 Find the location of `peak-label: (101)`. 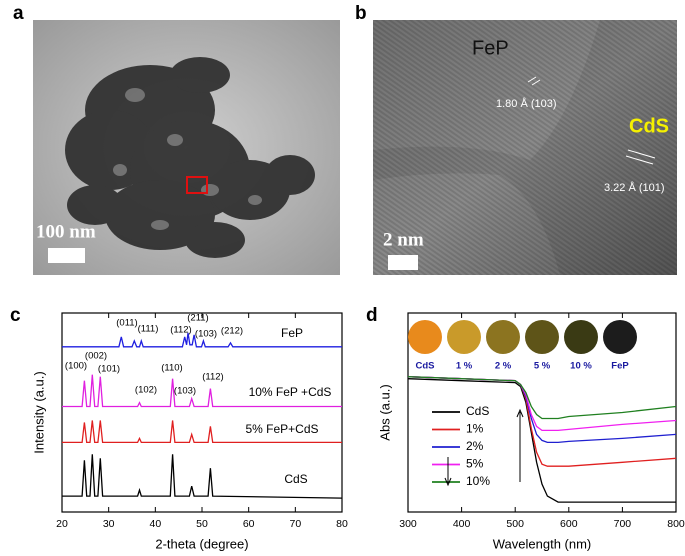

peak-label: (101) is located at coordinates (109, 369).